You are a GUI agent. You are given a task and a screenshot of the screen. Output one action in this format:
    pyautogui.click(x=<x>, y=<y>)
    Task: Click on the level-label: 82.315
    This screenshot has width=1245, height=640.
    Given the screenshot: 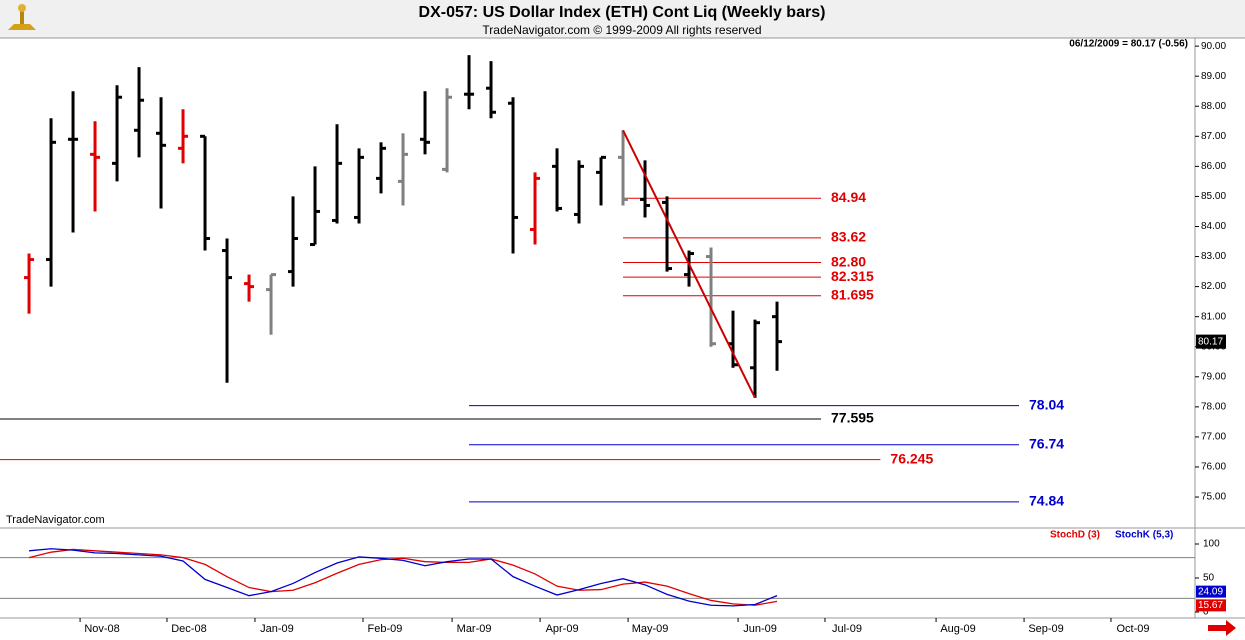 What is the action you would take?
    pyautogui.click(x=852, y=276)
    